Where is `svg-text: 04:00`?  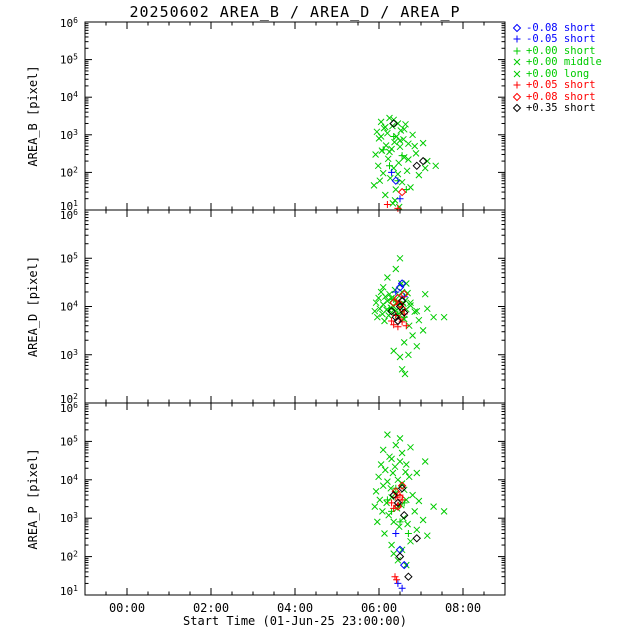
svg-text: 04:00 is located at coordinates (295, 608).